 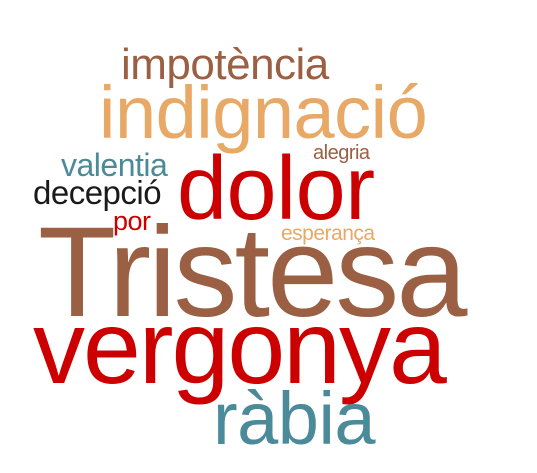 I want to click on word-impotencia: impotència, so click(x=225, y=64).